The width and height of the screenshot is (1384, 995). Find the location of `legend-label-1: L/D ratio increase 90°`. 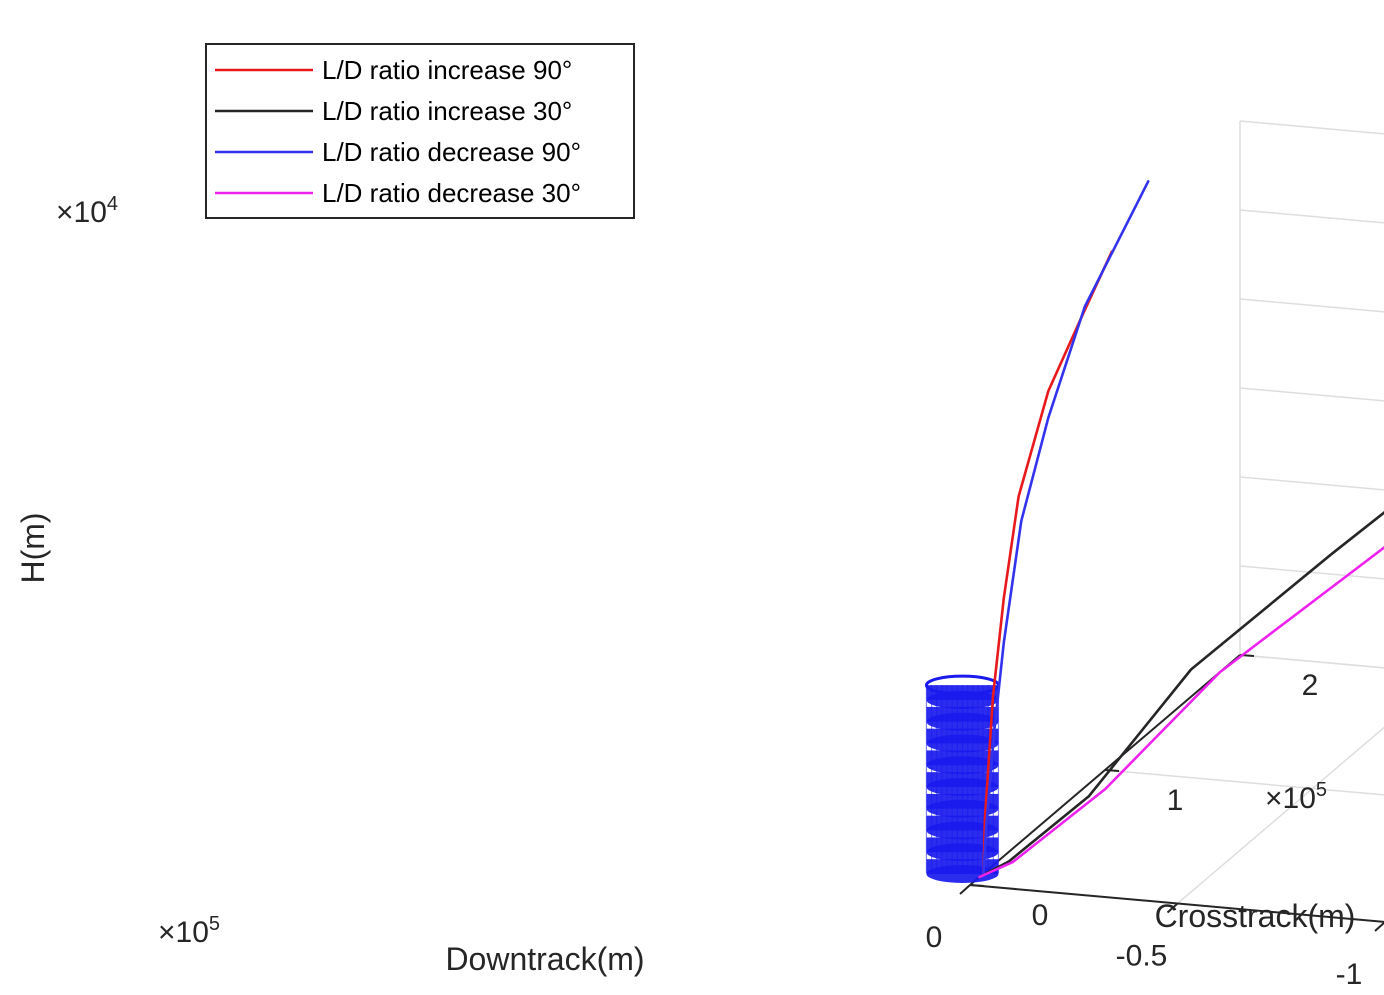

legend-label-1: L/D ratio increase 90° is located at coordinates (447, 70).